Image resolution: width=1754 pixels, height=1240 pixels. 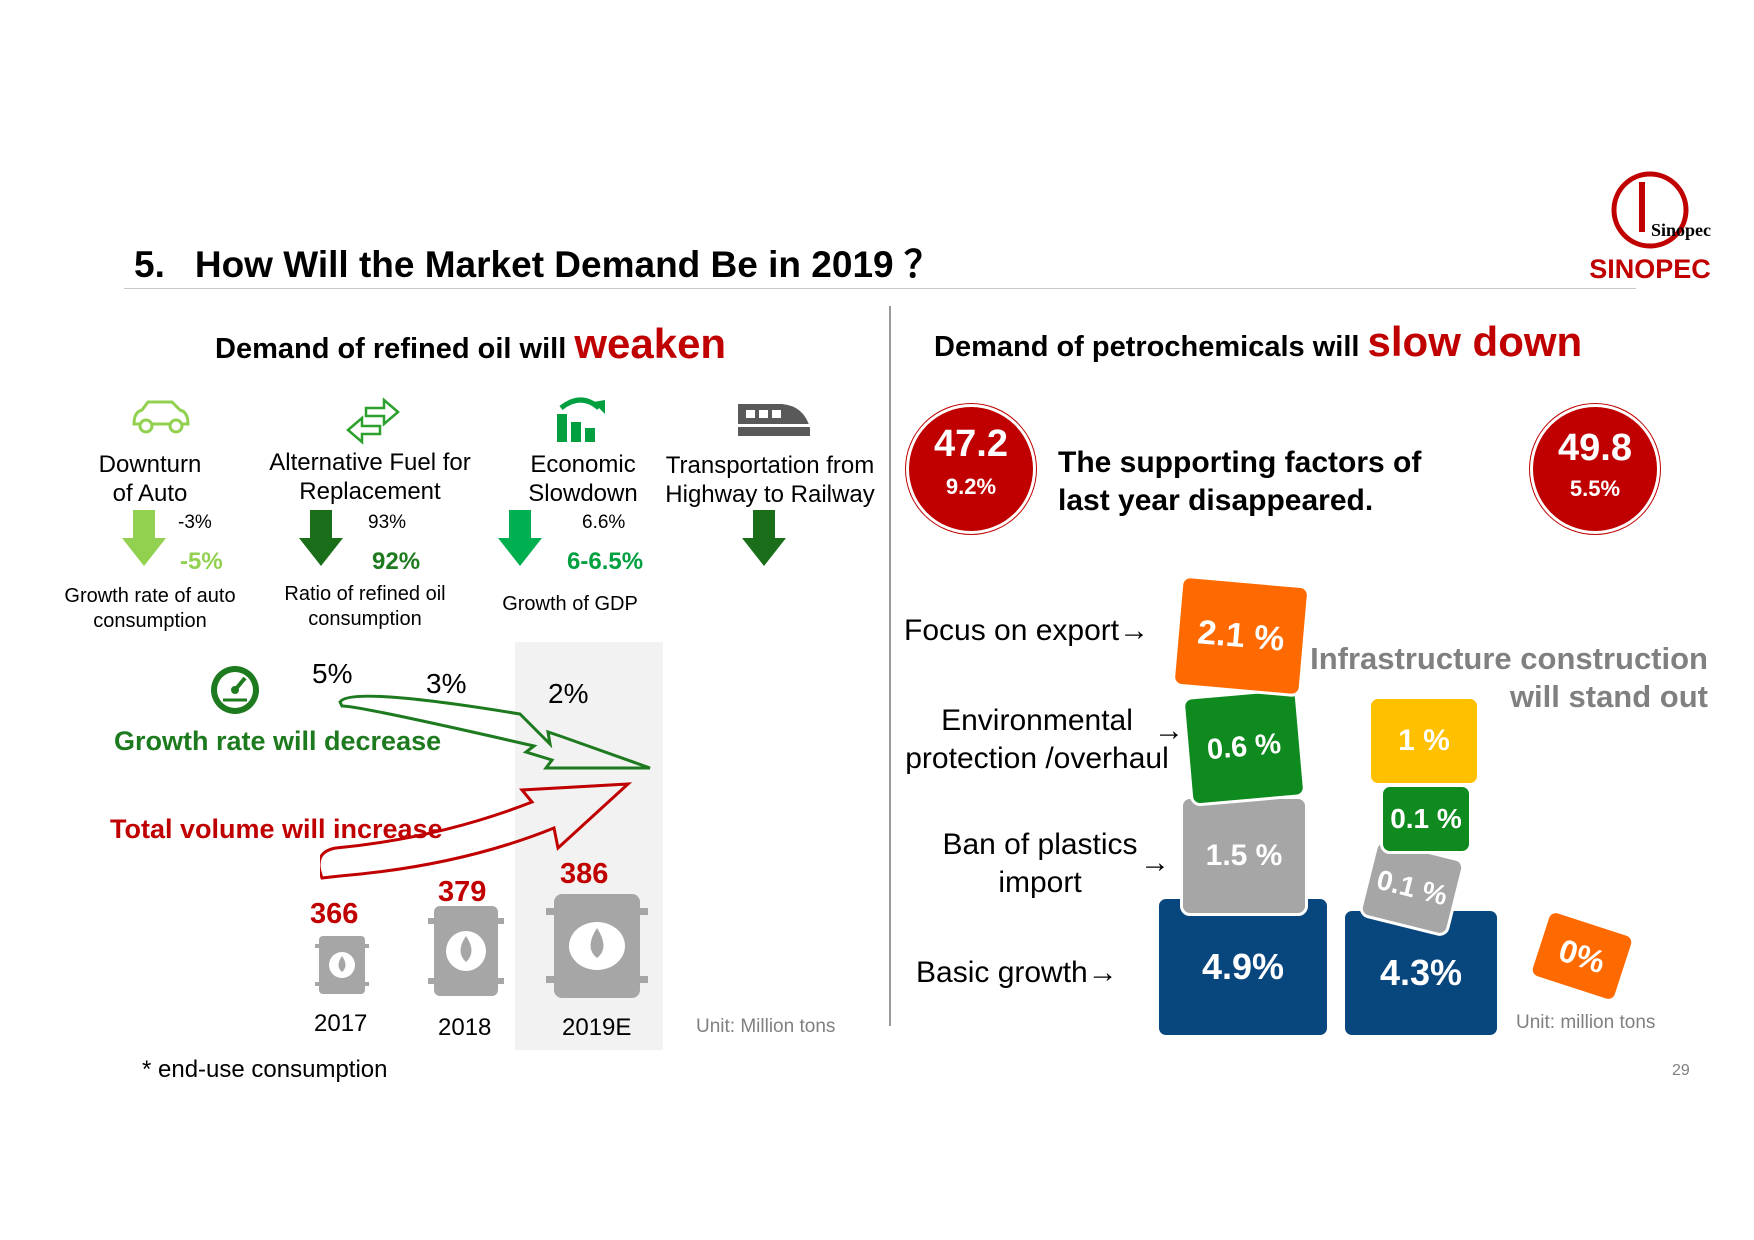 What do you see at coordinates (605, 561) in the screenshot?
I see `gdp-forecast-value: 6-6.5%` at bounding box center [605, 561].